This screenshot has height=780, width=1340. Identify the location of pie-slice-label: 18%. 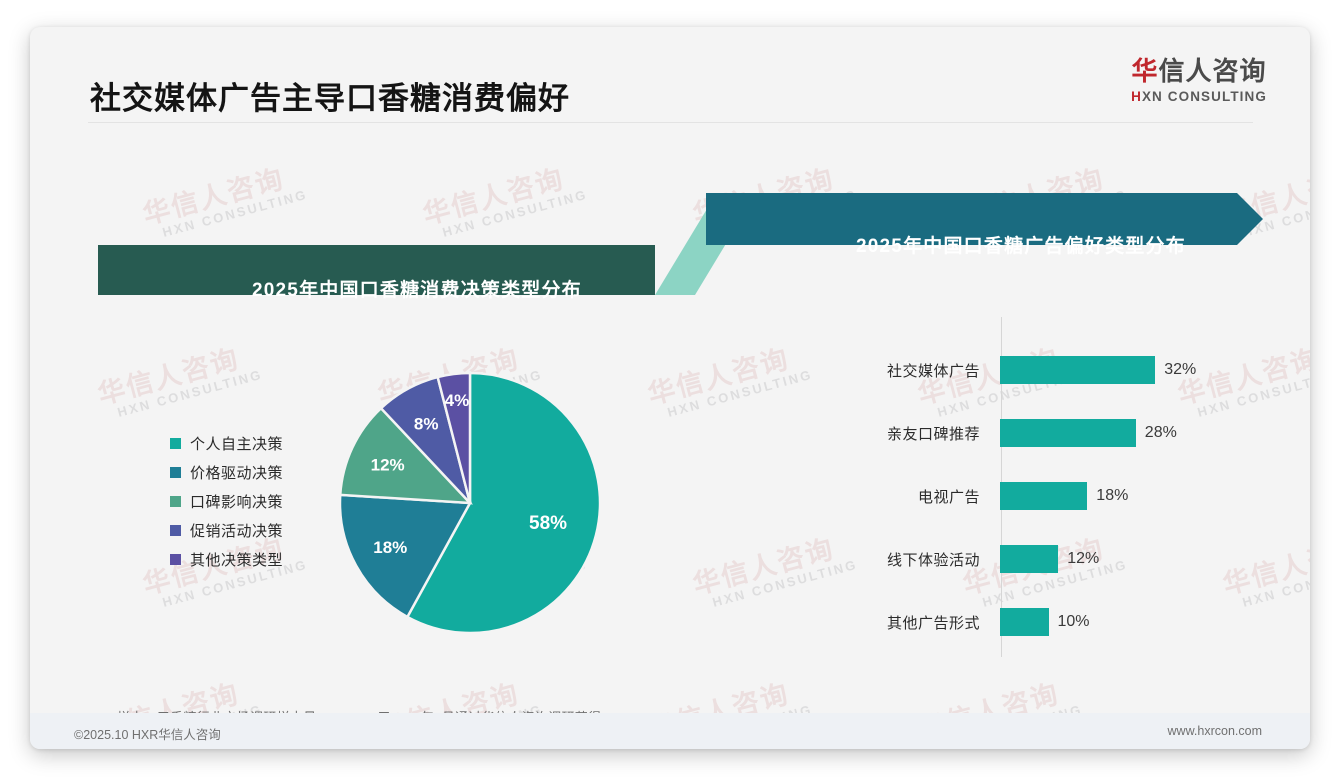
(390, 547).